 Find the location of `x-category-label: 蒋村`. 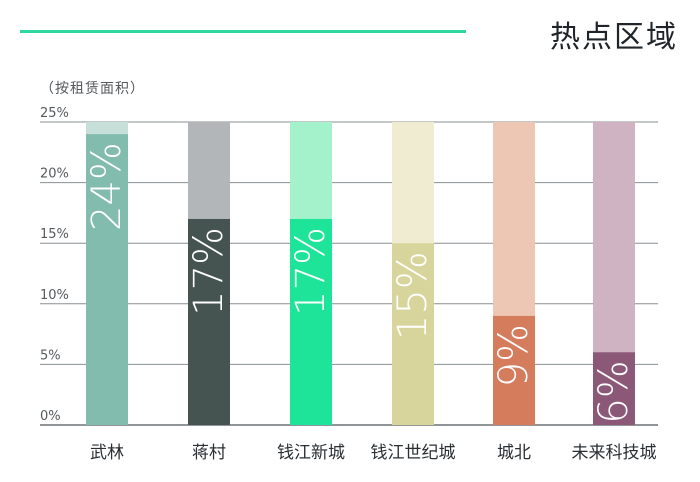

x-category-label: 蒋村 is located at coordinates (209, 453).